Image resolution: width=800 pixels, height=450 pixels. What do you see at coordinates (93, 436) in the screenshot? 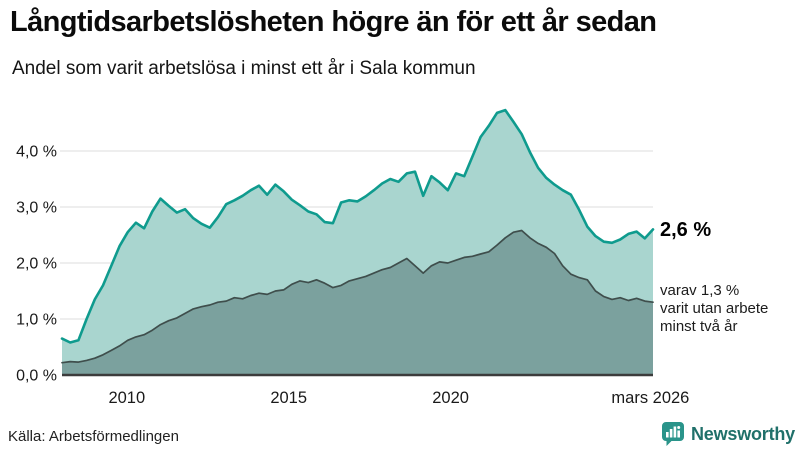
I see `source-label: Källa: Arbetsförmedlingen` at bounding box center [93, 436].